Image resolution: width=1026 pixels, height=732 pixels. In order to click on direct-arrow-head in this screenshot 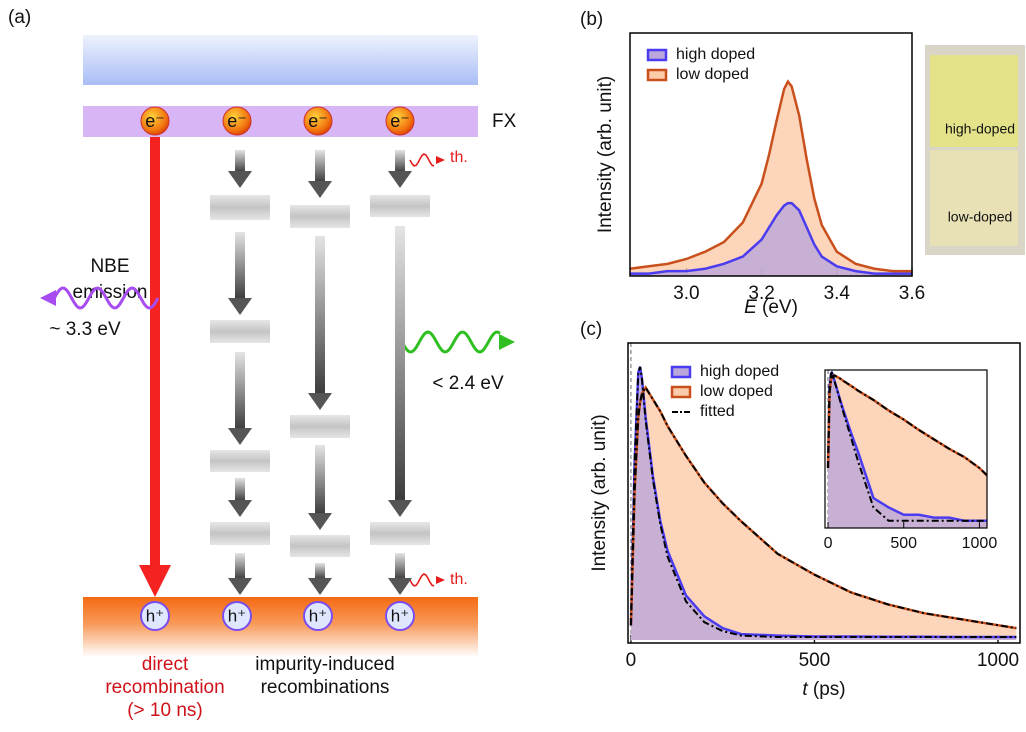, I will do `click(155, 581)`.